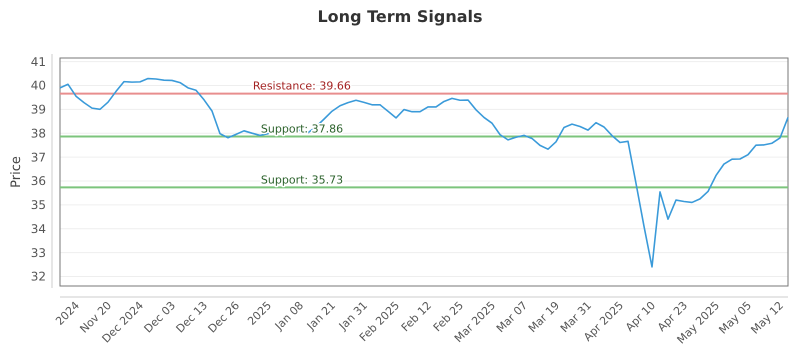 This screenshot has height=350, width=800. I want to click on y-tick-label: 36, so click(38, 181).